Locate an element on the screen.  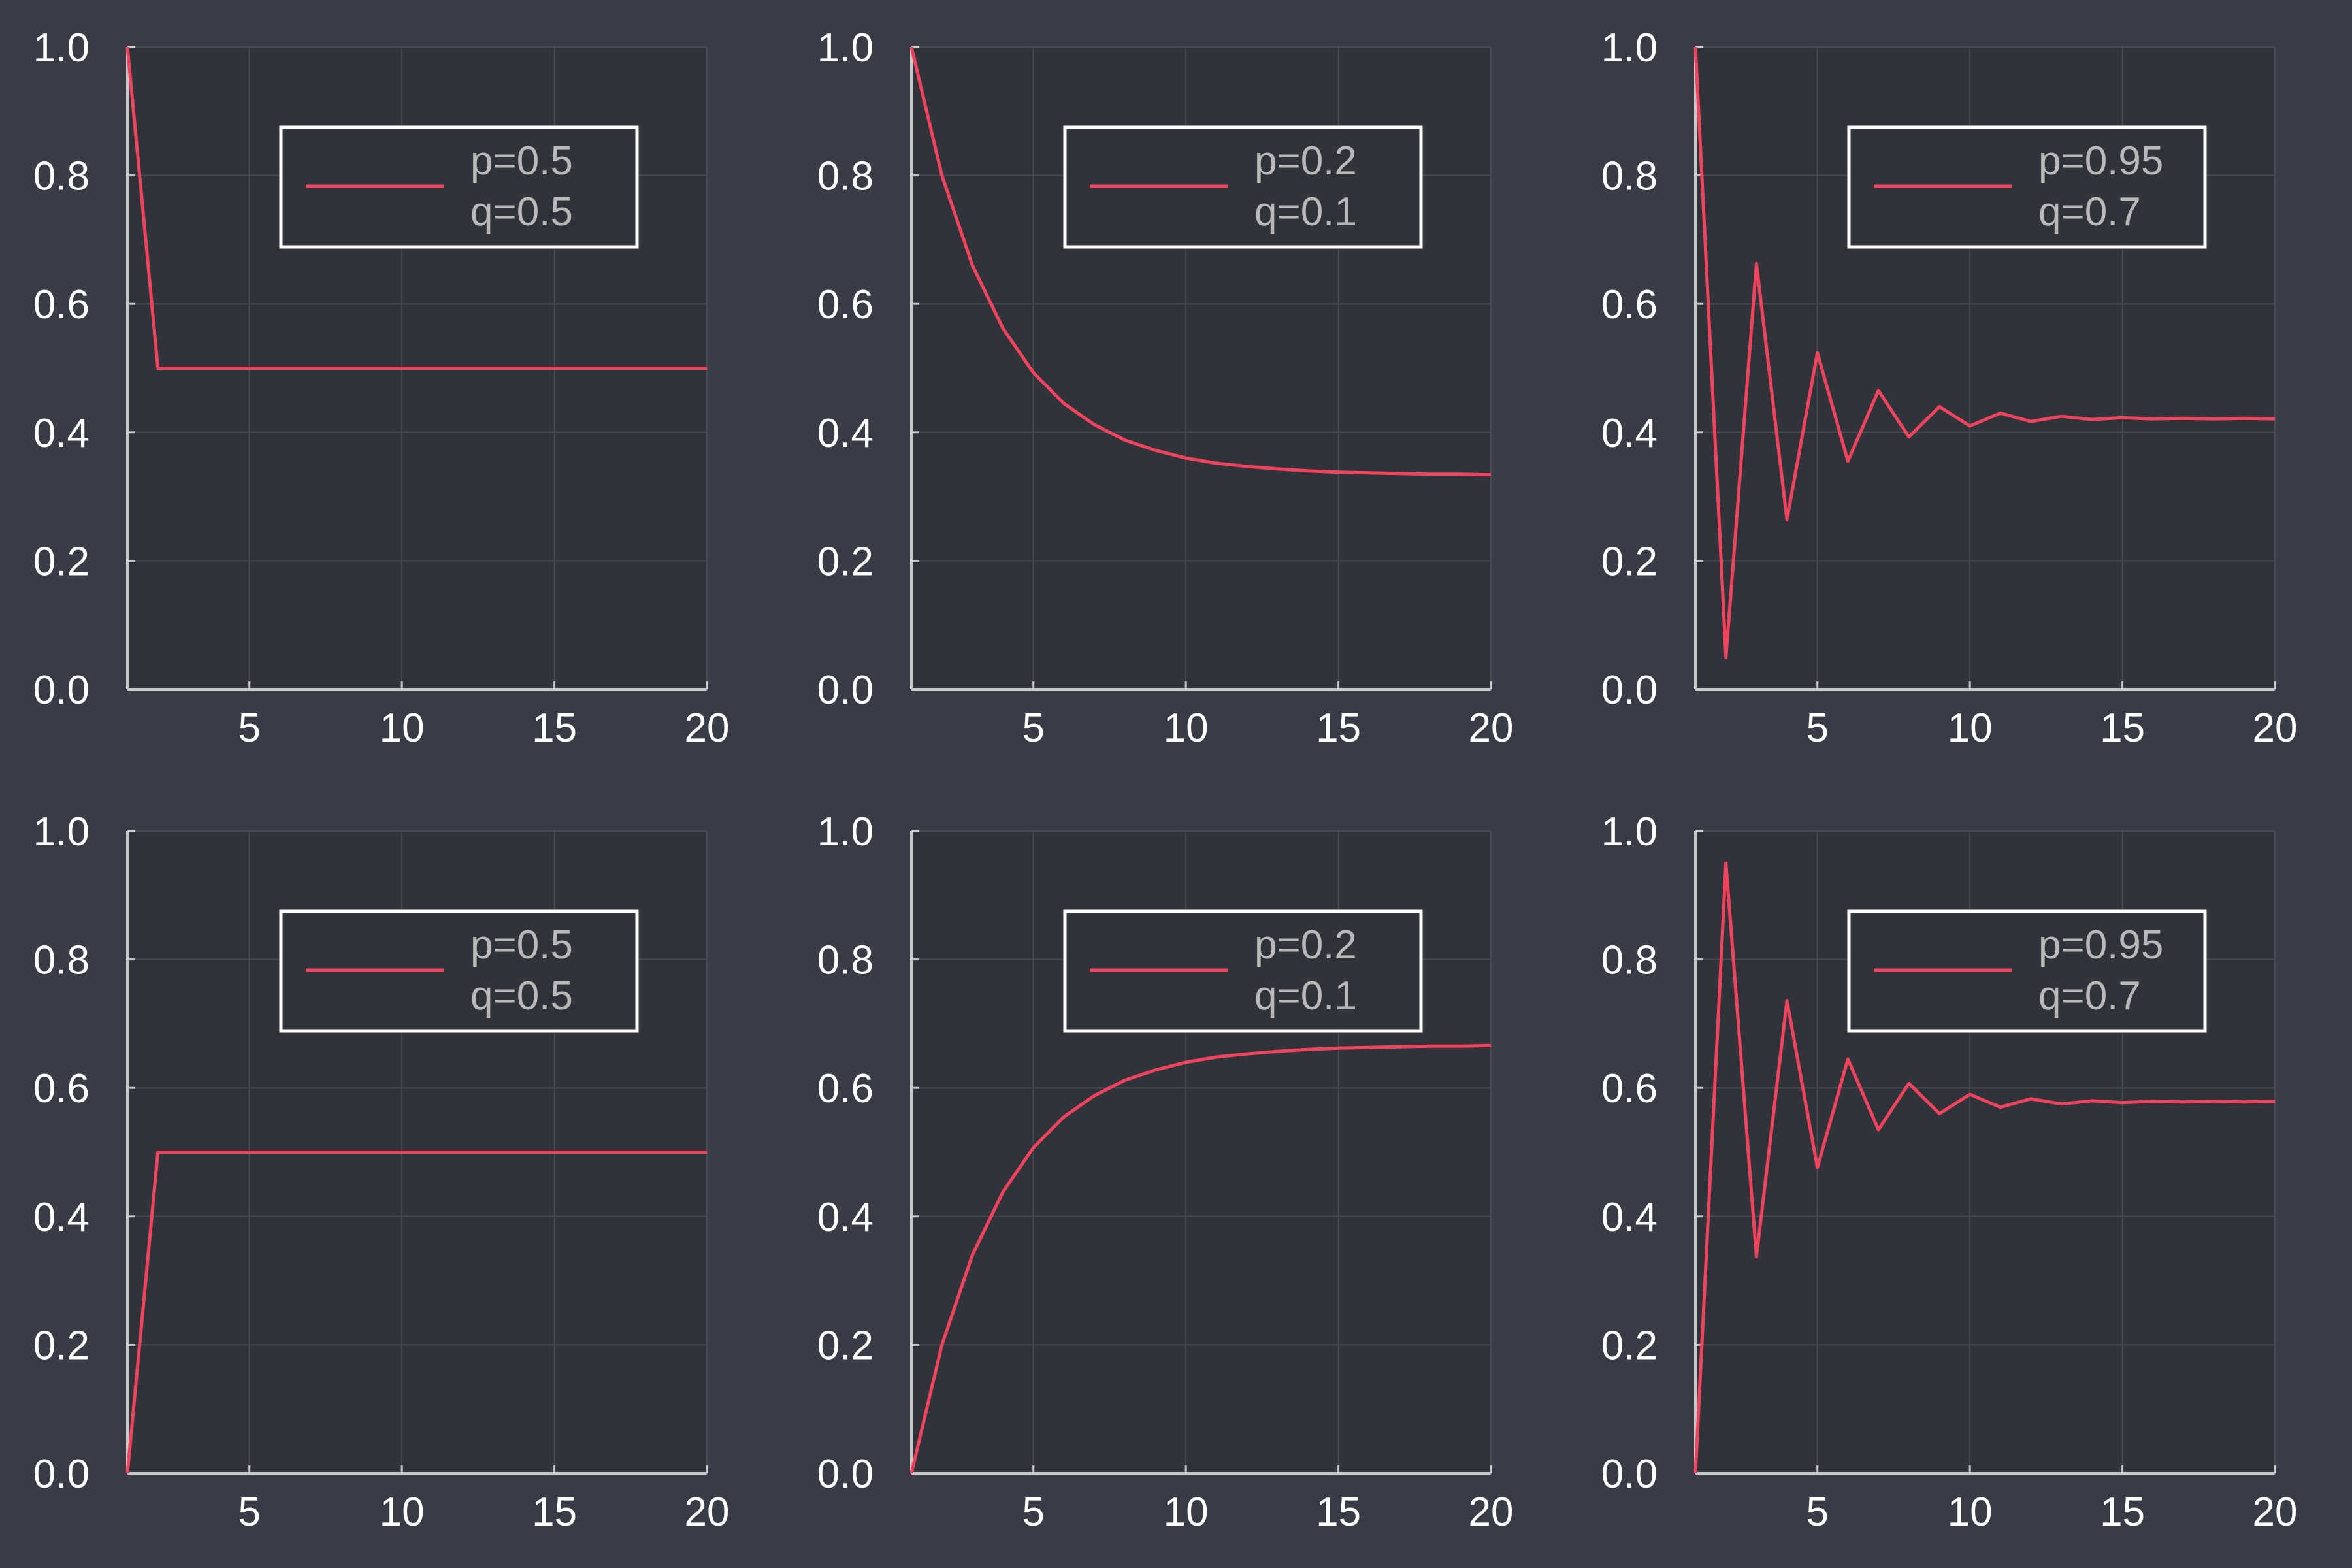
chart-panel-bottom-left: 5 10 15 20 0.0 0.2 0.4 0.6 0.8 1.0 p=0.5 q=0.5 is located at coordinates (381, 1172).